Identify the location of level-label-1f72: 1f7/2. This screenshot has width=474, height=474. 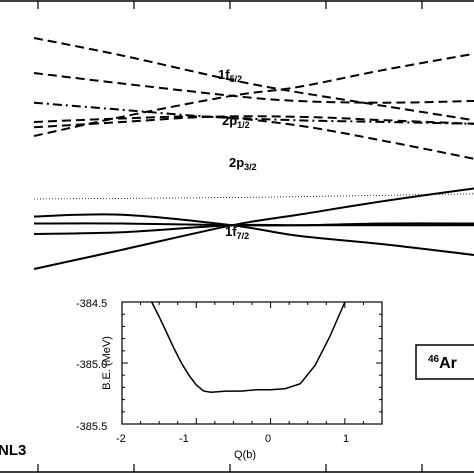
(237, 232).